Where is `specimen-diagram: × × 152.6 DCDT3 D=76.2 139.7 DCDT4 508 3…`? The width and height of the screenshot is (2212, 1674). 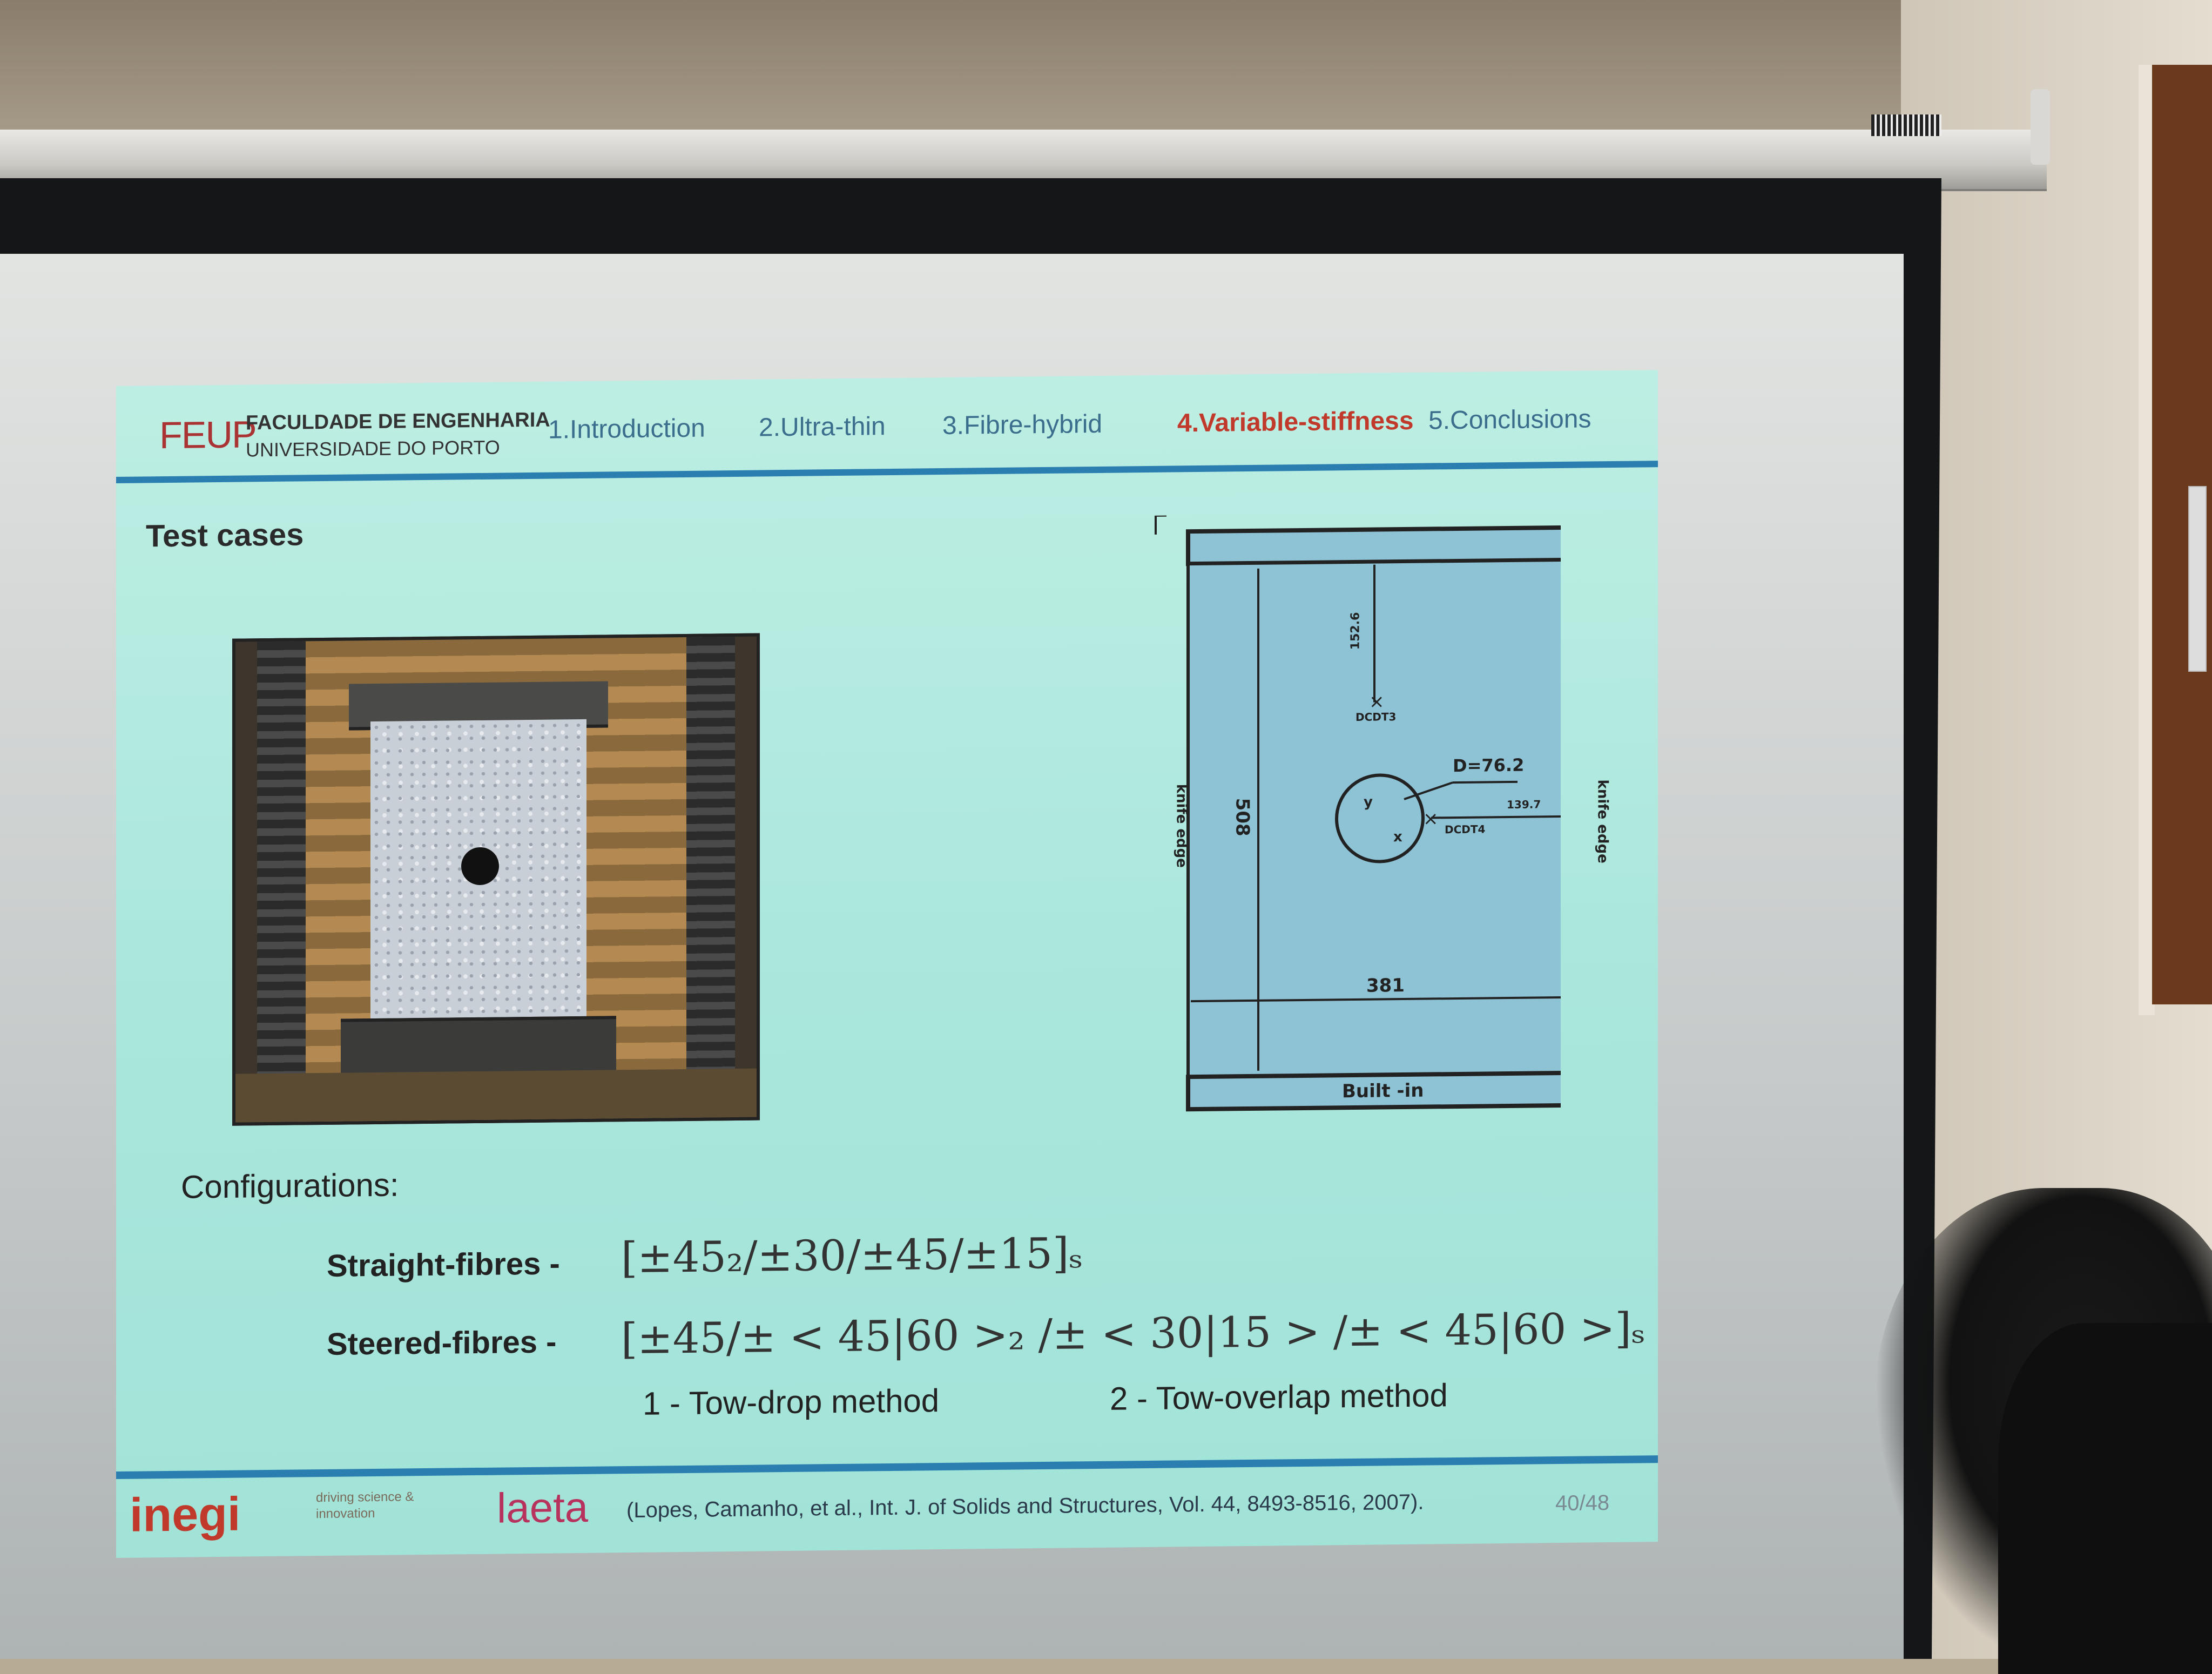 specimen-diagram: × × 152.6 DCDT3 D=76.2 139.7 DCDT4 508 3… is located at coordinates (1371, 823).